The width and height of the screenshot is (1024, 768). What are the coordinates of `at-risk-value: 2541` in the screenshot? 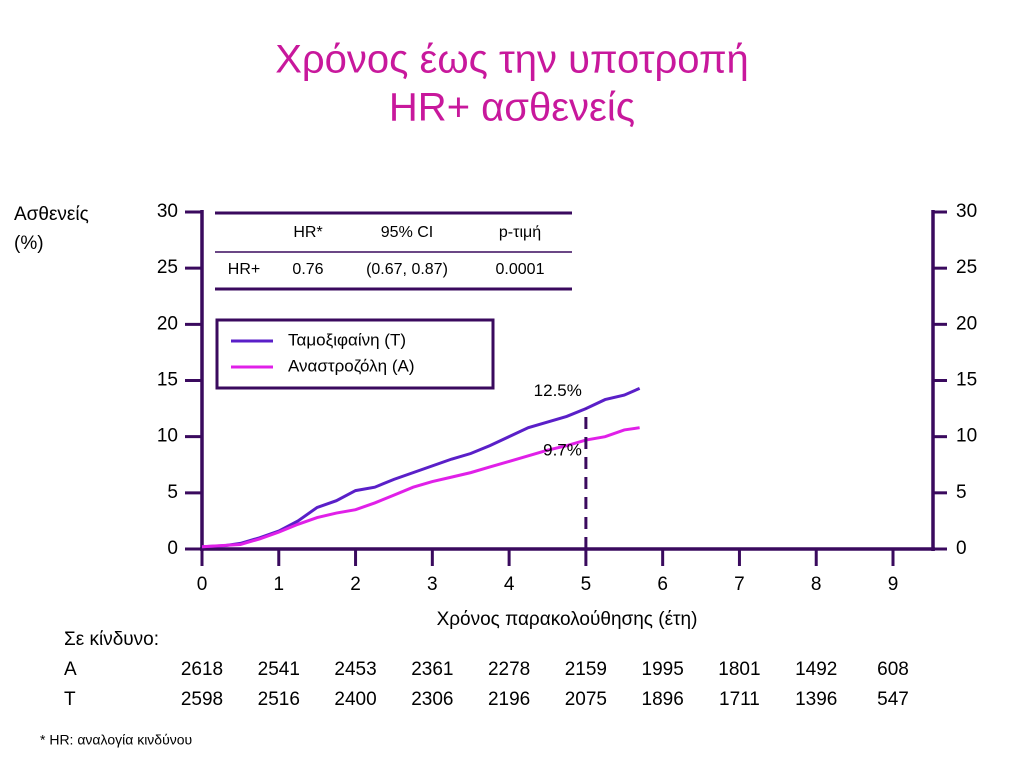 It's located at (279, 669).